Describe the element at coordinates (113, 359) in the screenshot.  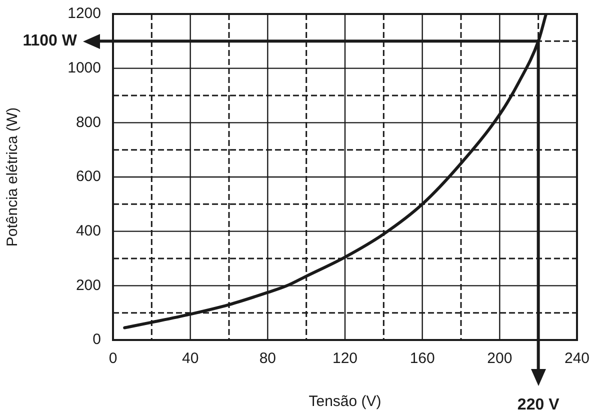
I see `x-tick-label: 0` at that location.